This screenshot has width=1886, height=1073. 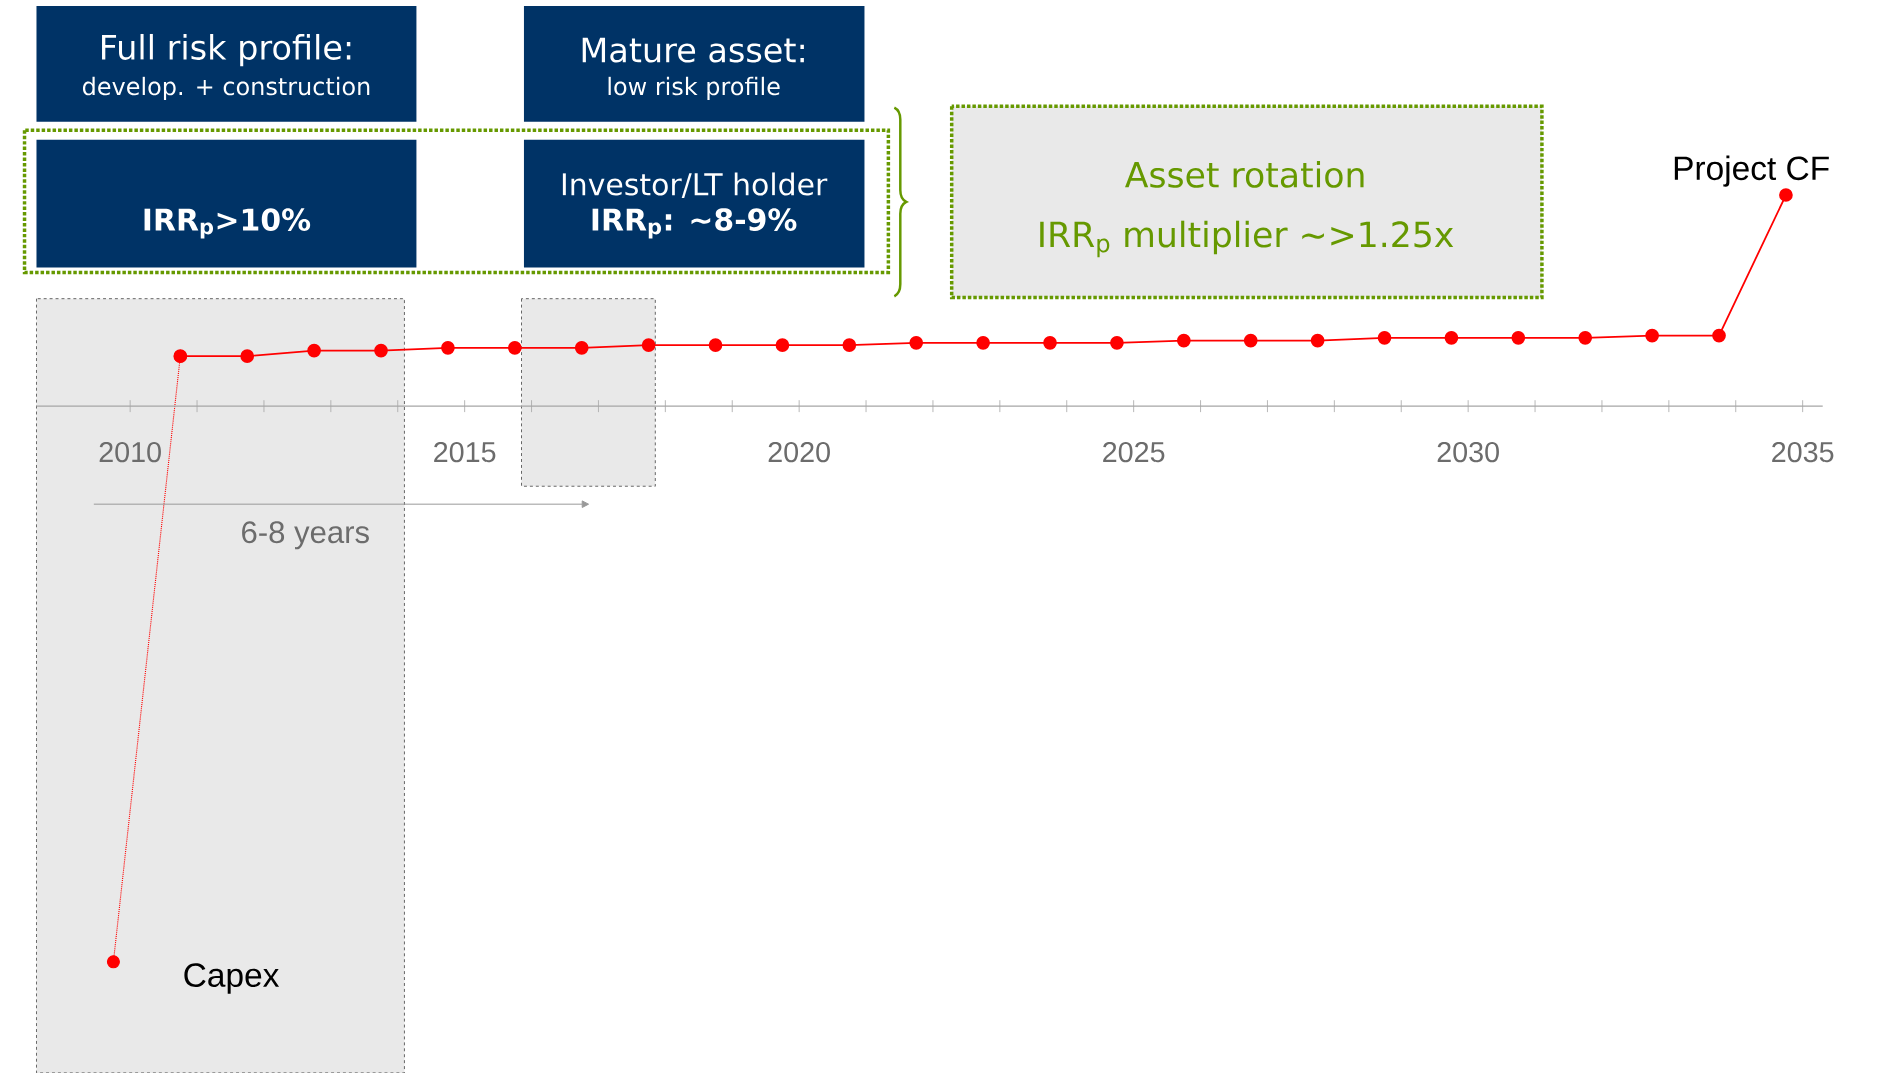 I want to click on annotation: IRR$_{p}$>10%, so click(x=227, y=223).